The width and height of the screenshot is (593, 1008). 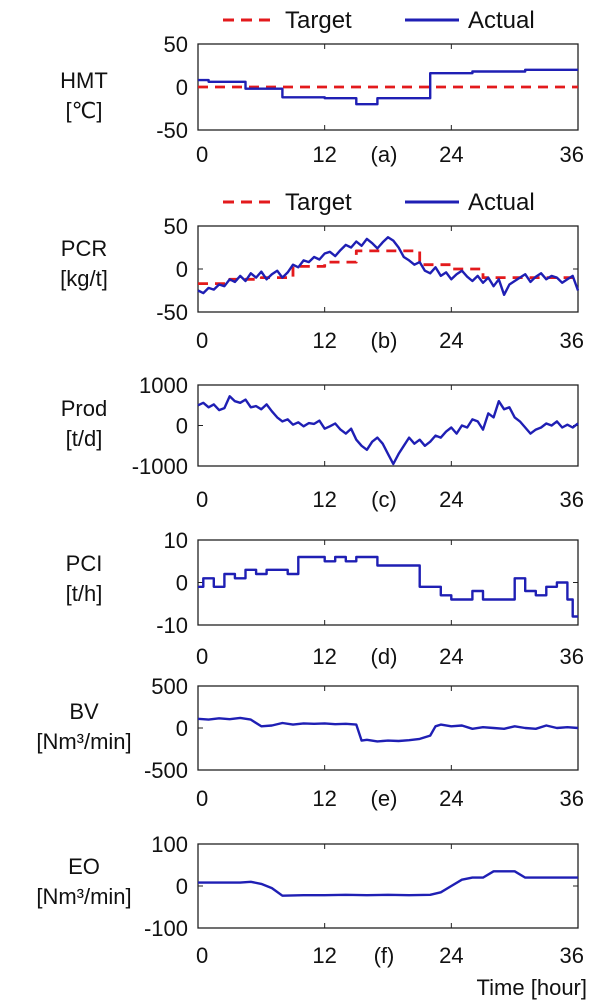 I want to click on panel-d-axes-box, so click(x=388, y=582).